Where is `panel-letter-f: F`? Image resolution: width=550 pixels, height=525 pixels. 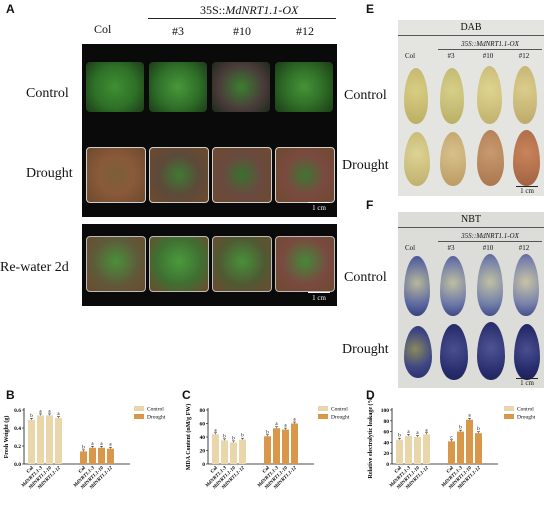
panel-letter-f: F is located at coordinates (370, 205).